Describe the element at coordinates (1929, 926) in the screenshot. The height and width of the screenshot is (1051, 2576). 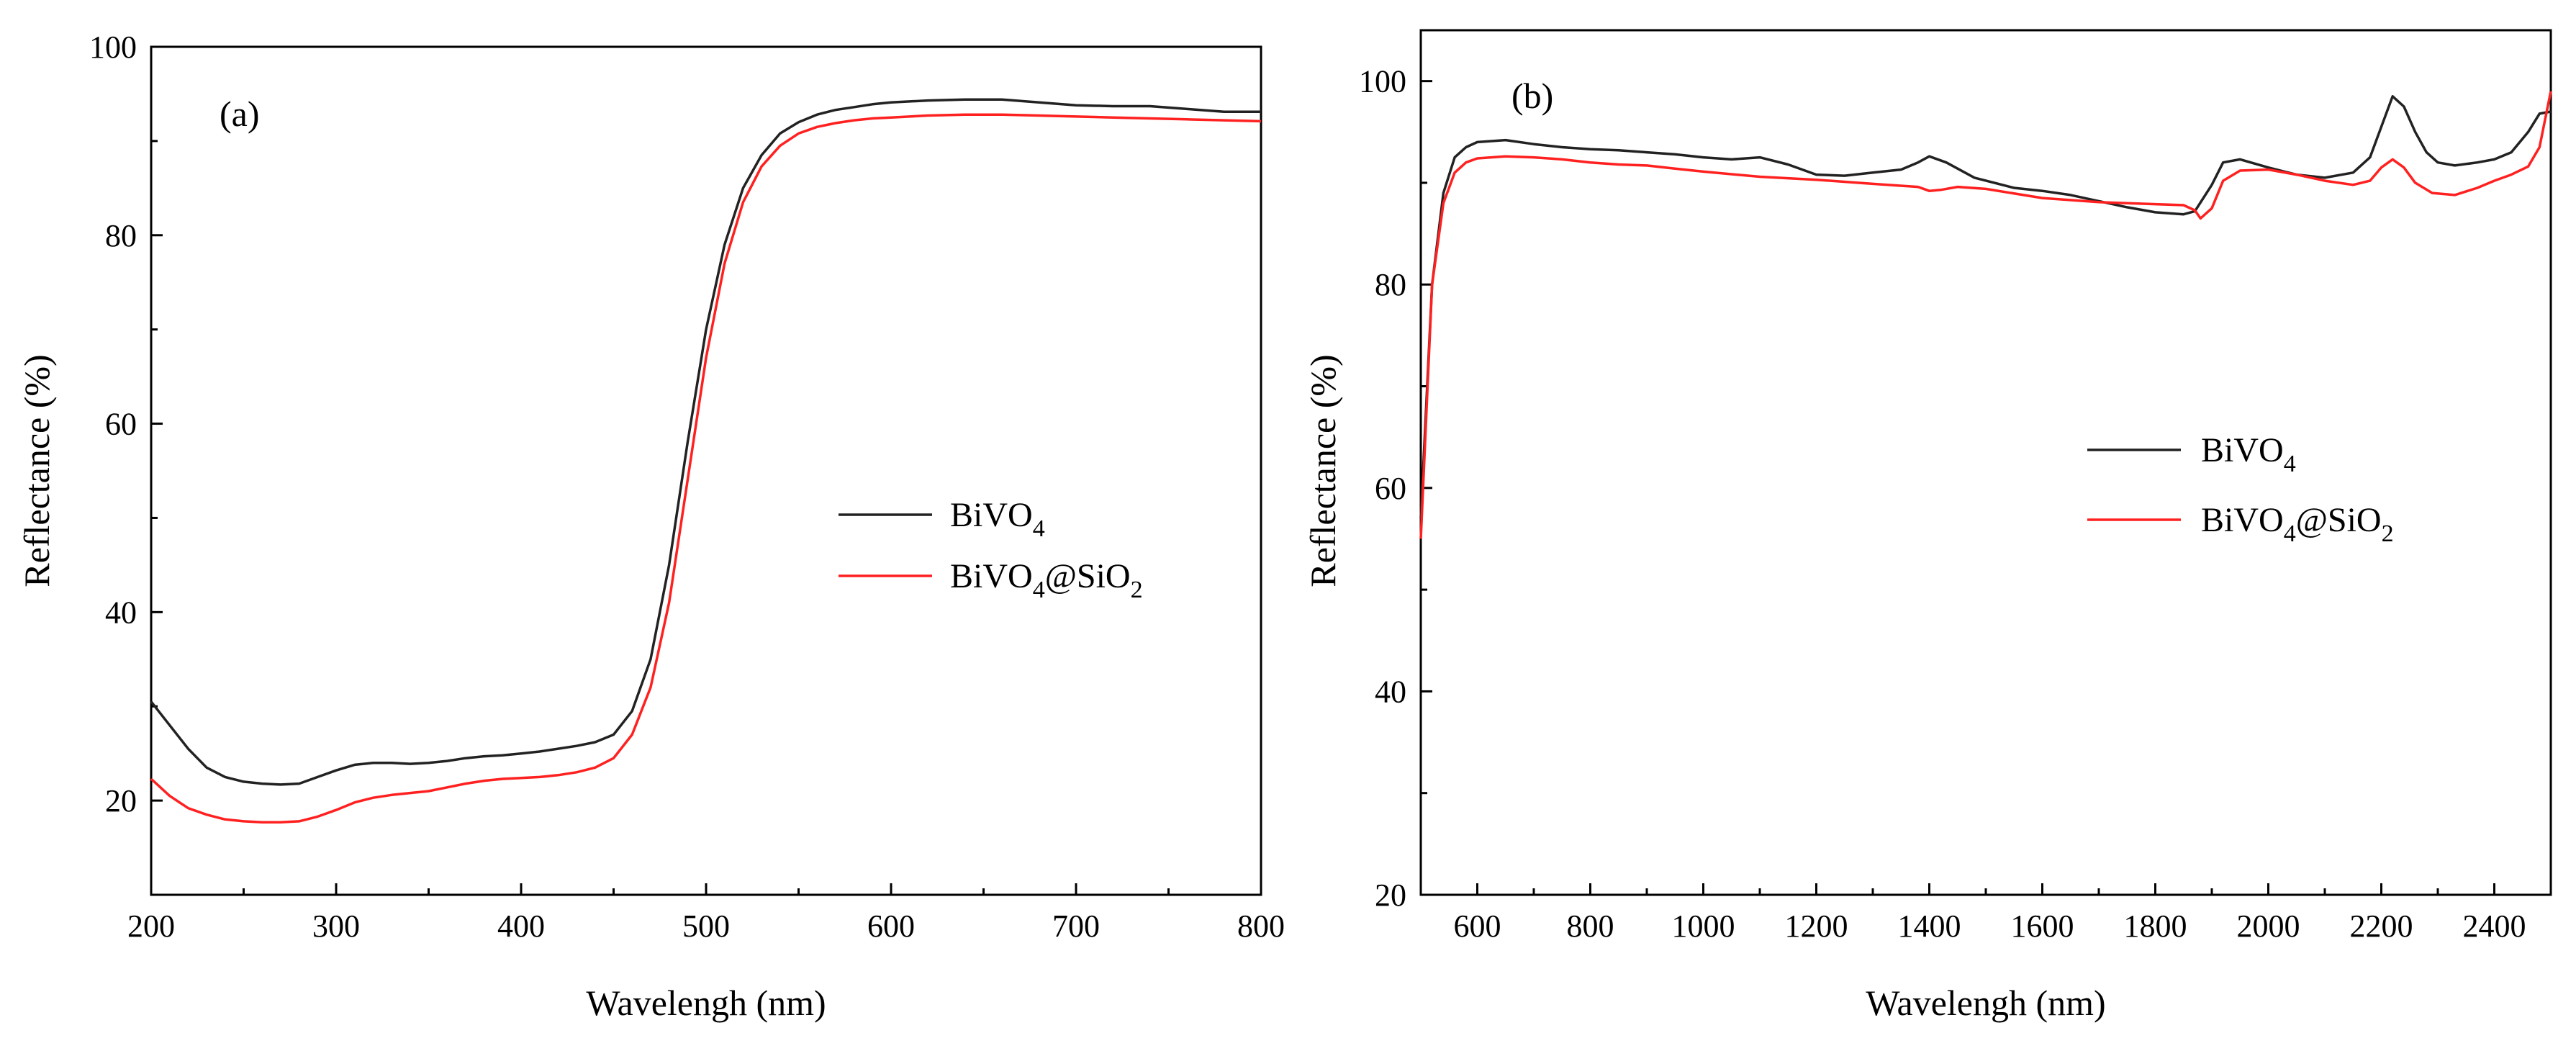
I see `x-tick-label: 1400` at that location.